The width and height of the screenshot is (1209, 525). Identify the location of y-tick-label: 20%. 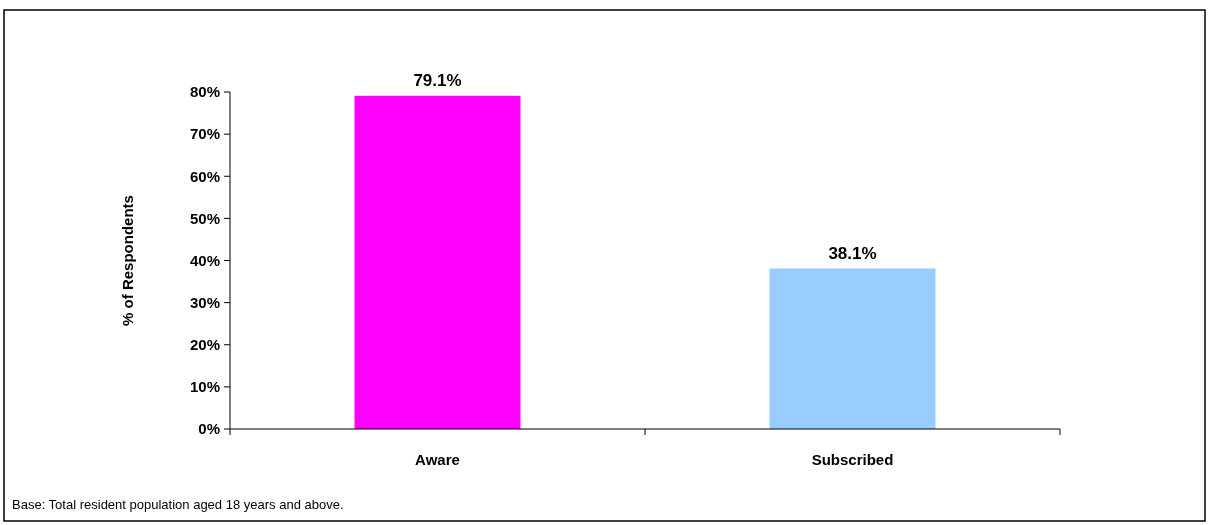
(204, 344).